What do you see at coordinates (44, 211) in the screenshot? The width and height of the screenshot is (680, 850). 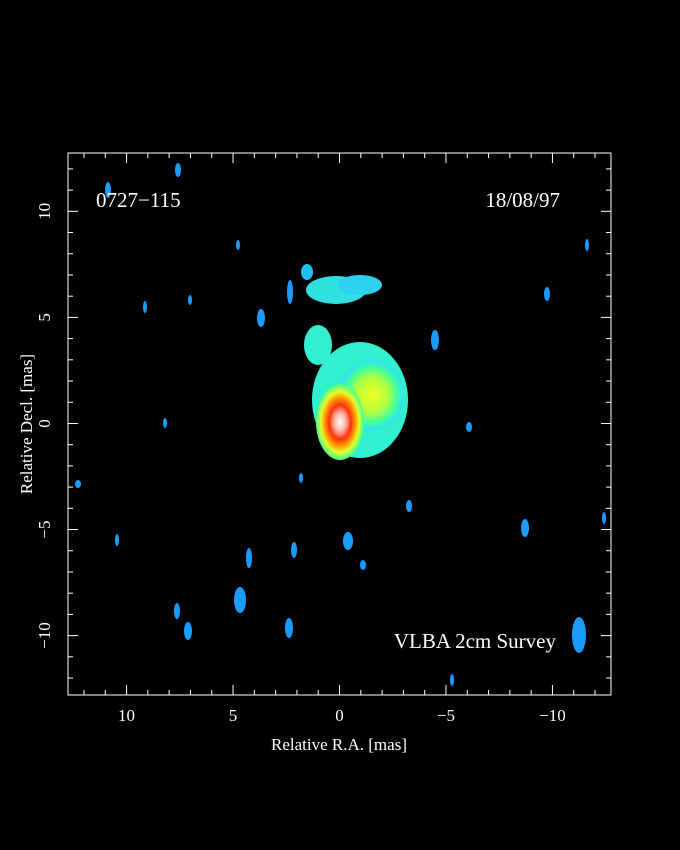 I see `y-tick-label: 10` at bounding box center [44, 211].